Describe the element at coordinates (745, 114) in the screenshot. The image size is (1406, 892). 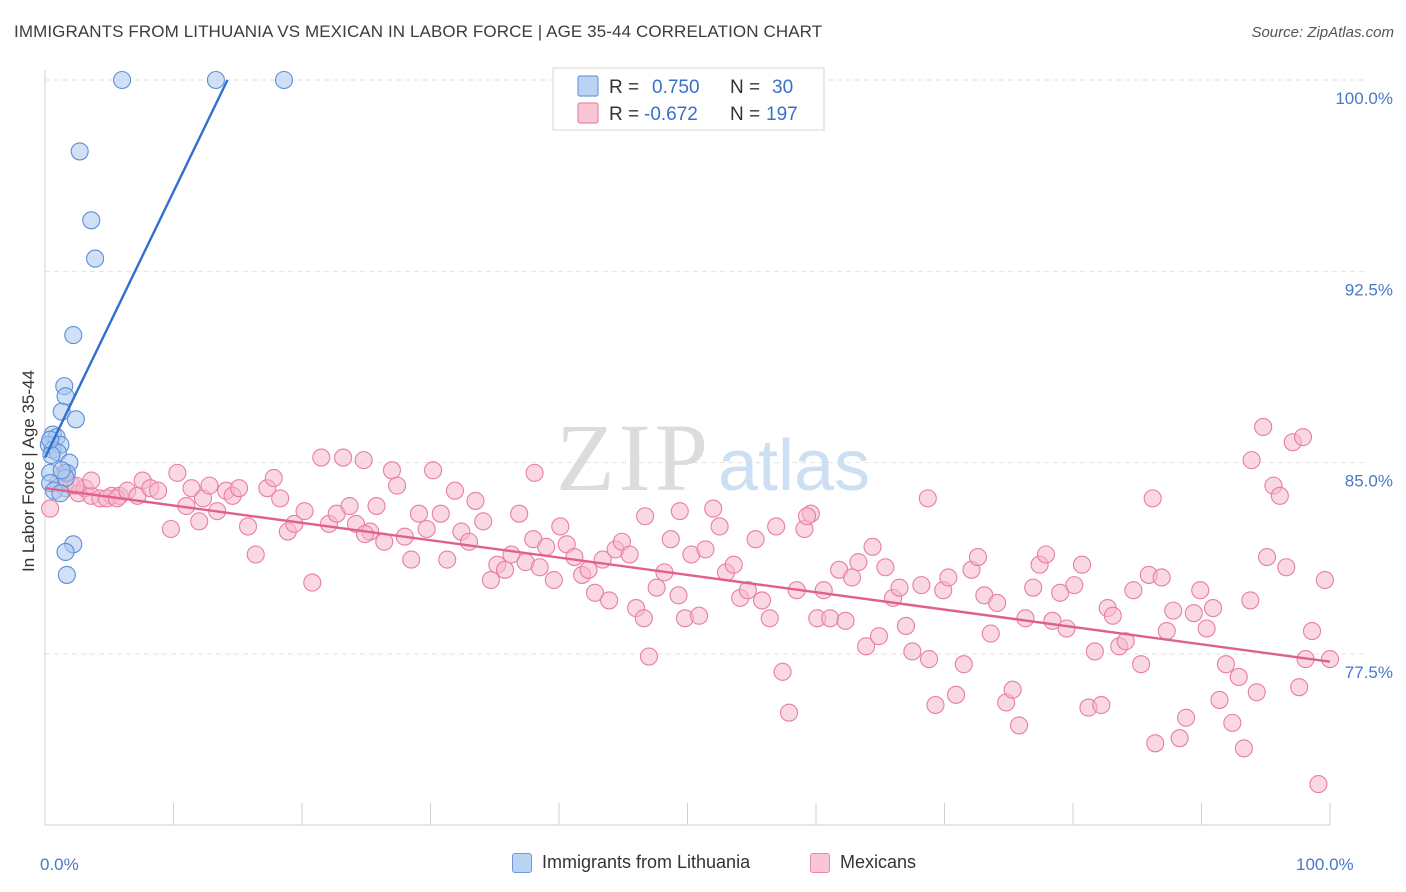
I see `legend-n-label-2: N =` at that location.